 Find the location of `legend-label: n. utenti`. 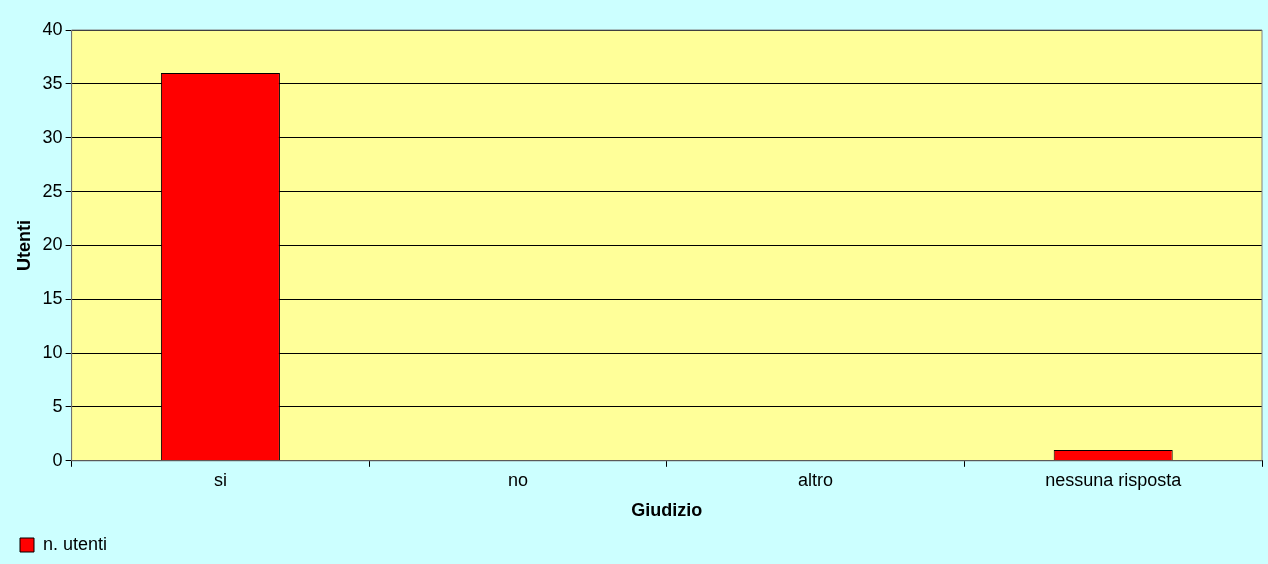

legend-label: n. utenti is located at coordinates (75, 543).